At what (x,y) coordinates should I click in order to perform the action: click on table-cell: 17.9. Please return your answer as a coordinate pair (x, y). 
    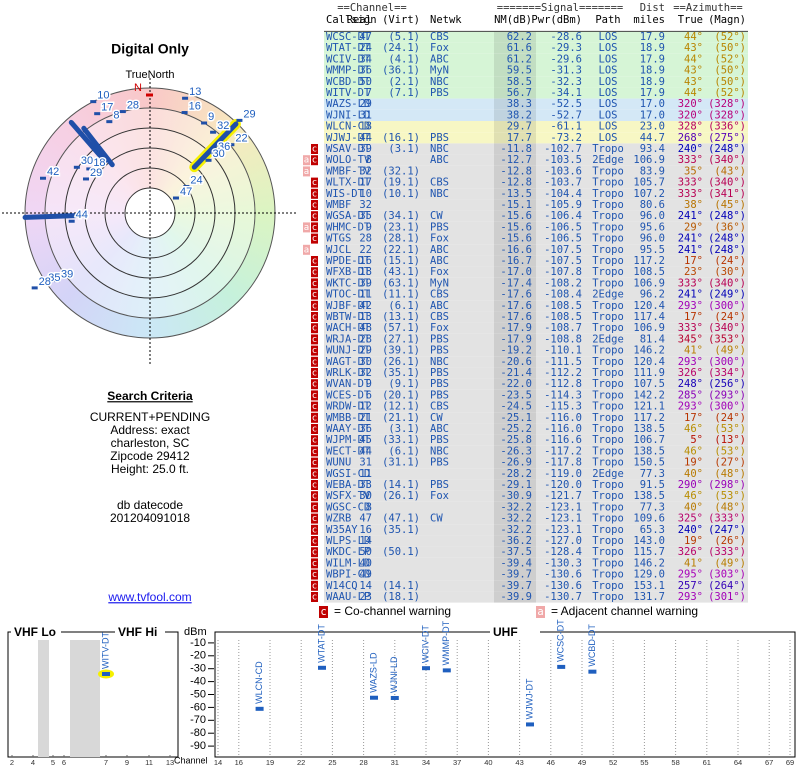
    Looking at the image, I should click on (652, 93).